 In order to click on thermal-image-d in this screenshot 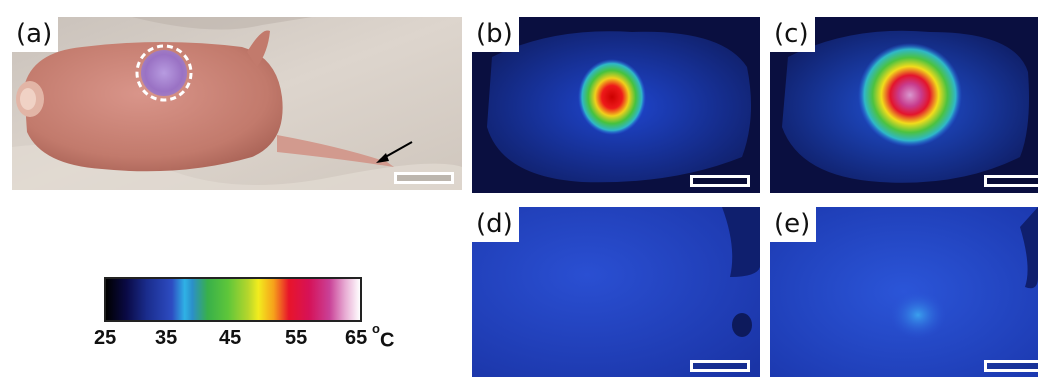, I will do `click(616, 292)`.